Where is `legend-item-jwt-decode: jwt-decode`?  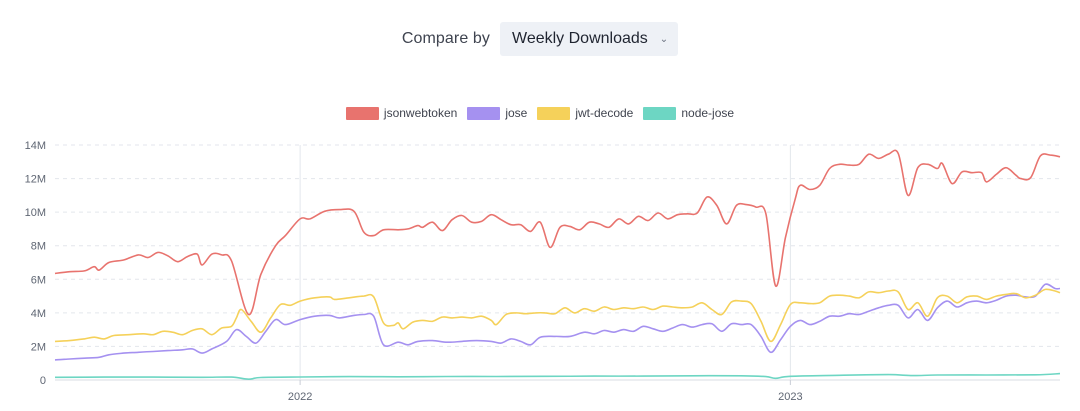
legend-item-jwt-decode: jwt-decode is located at coordinates (585, 113).